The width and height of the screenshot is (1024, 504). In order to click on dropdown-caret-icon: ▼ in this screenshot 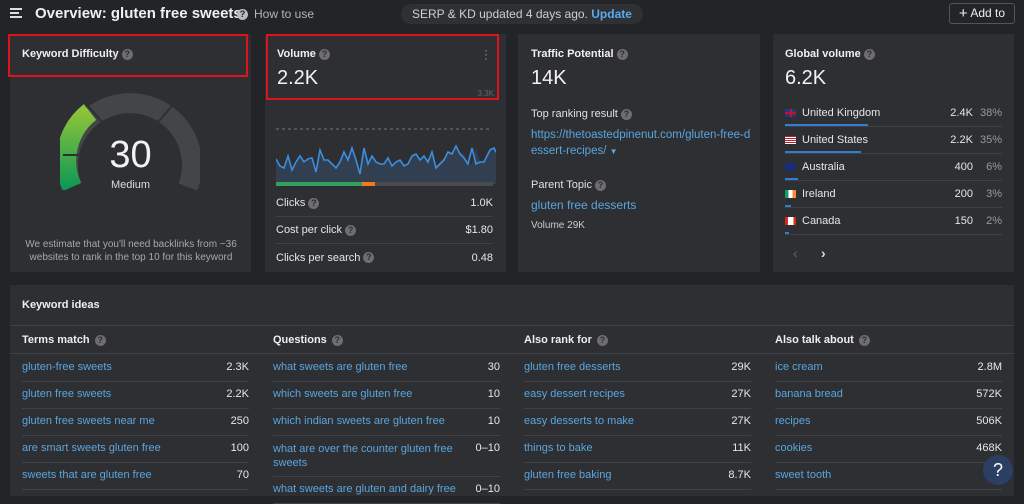, I will do `click(613, 151)`.